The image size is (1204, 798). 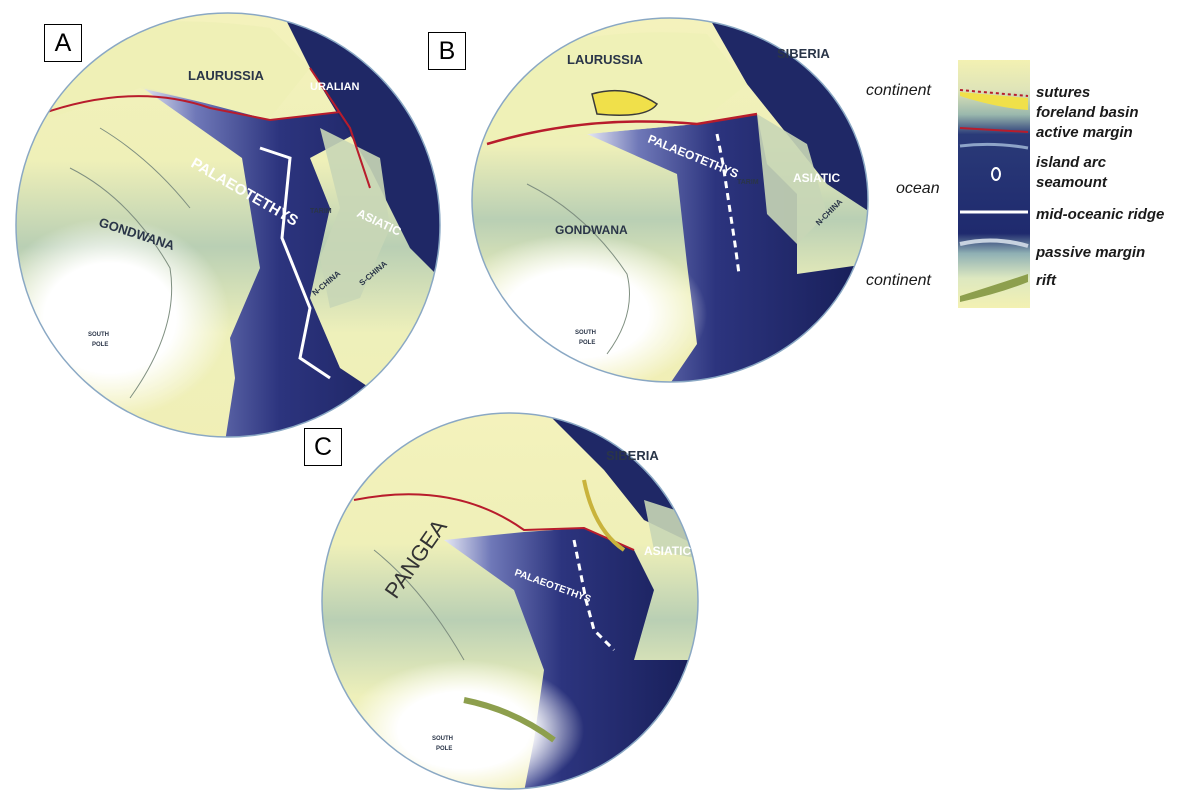 What do you see at coordinates (100, 345) in the screenshot?
I see `label-pole-a: POLE` at bounding box center [100, 345].